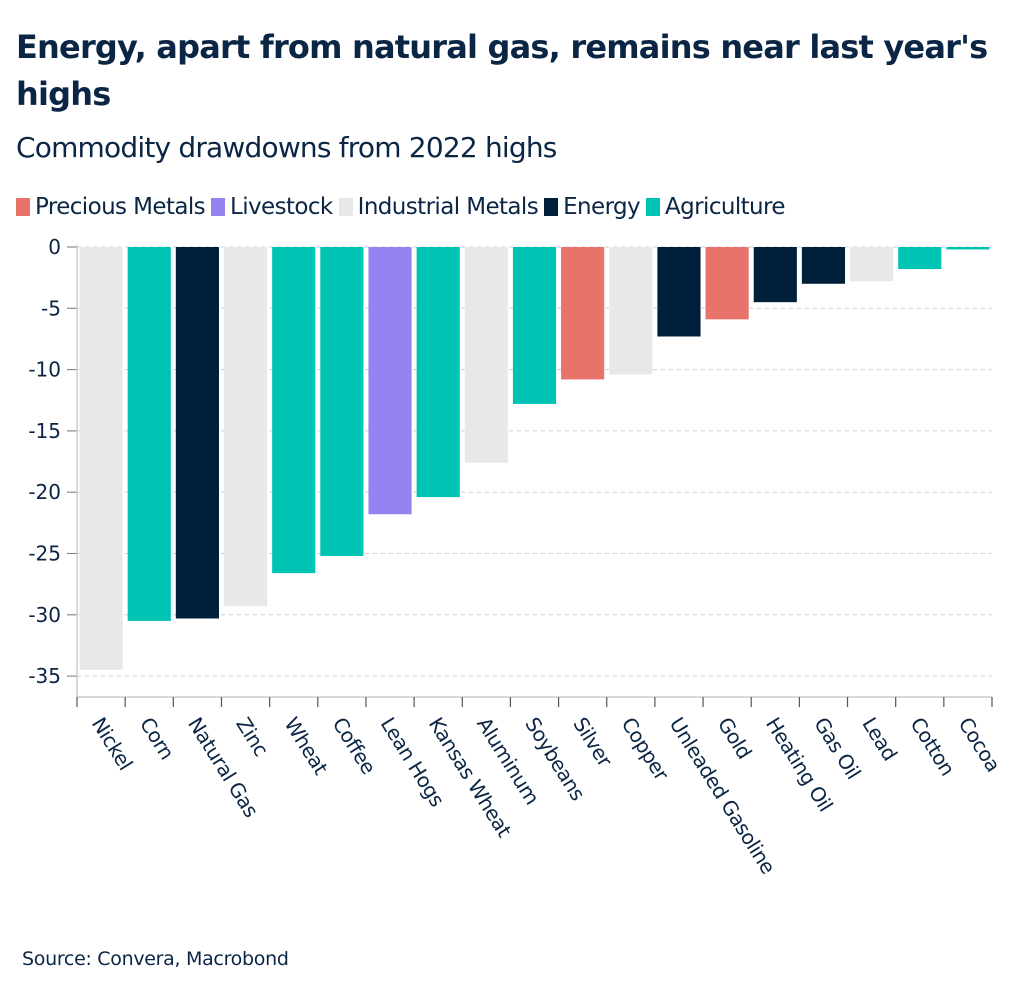 The image size is (1024, 996). I want to click on bar-nickel, so click(101, 458).